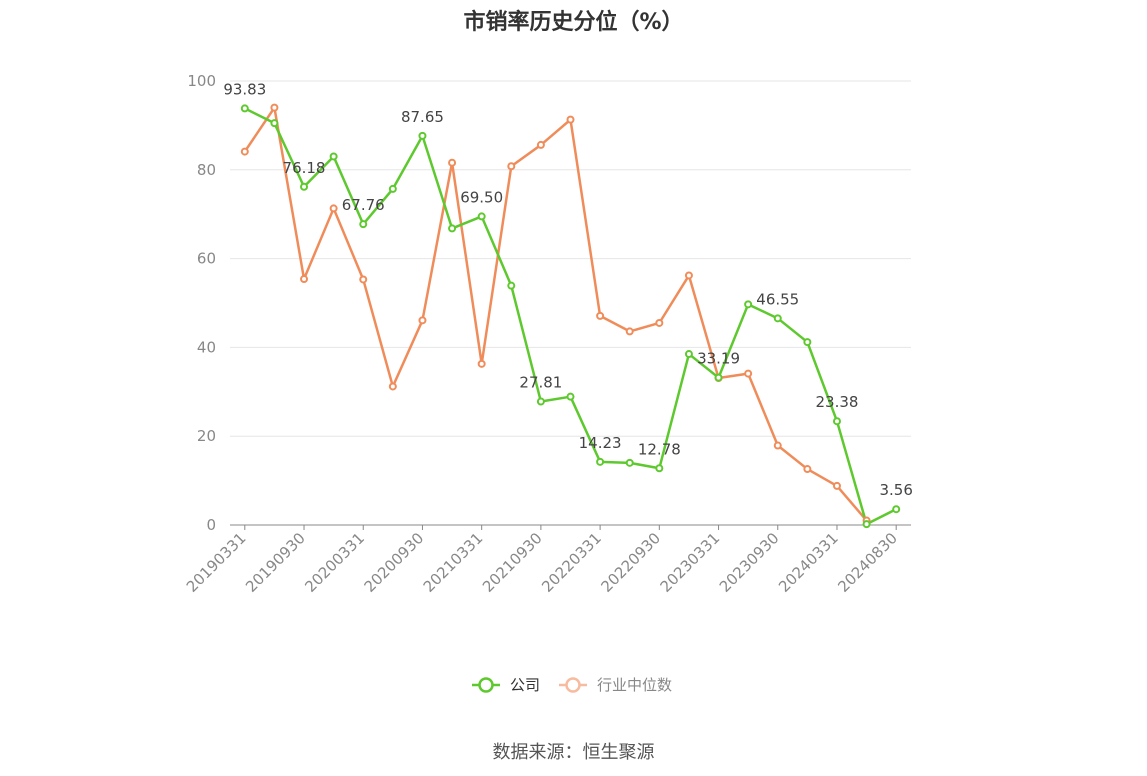 This screenshot has height=776, width=1147. I want to click on y-tick-label: 40, so click(206, 347).